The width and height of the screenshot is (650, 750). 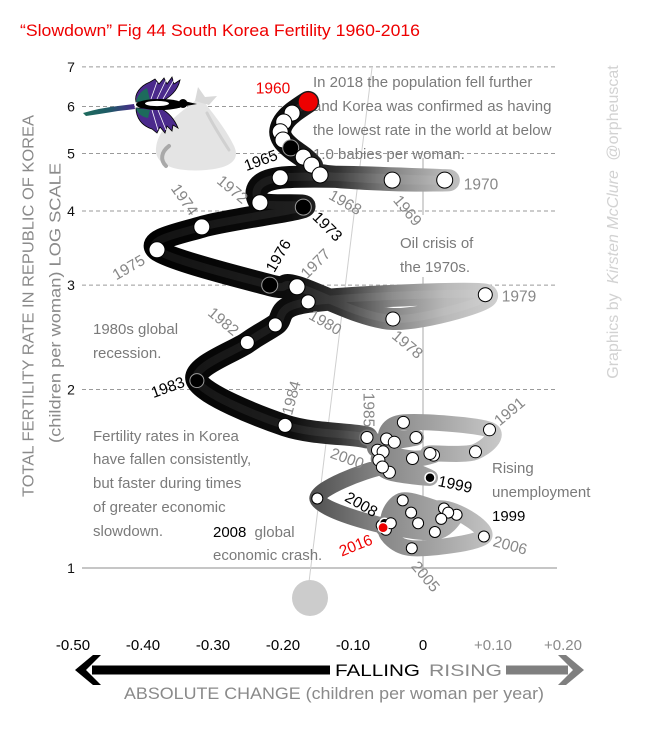 I want to click on credit-prefix: Graphics by, so click(x=613, y=335).